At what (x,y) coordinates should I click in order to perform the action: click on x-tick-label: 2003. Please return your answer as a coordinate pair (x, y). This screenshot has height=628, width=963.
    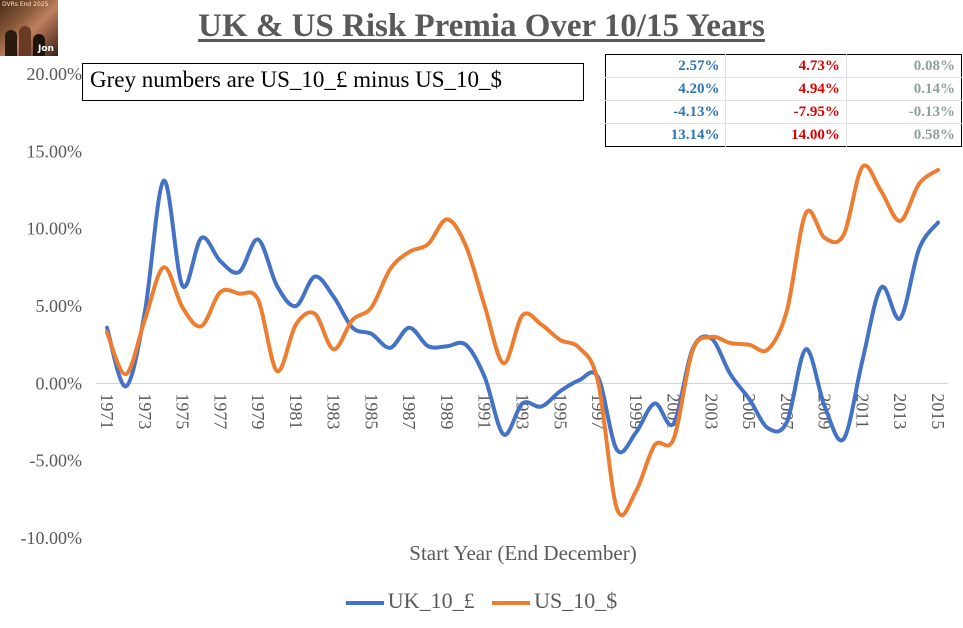
    Looking at the image, I should click on (711, 411).